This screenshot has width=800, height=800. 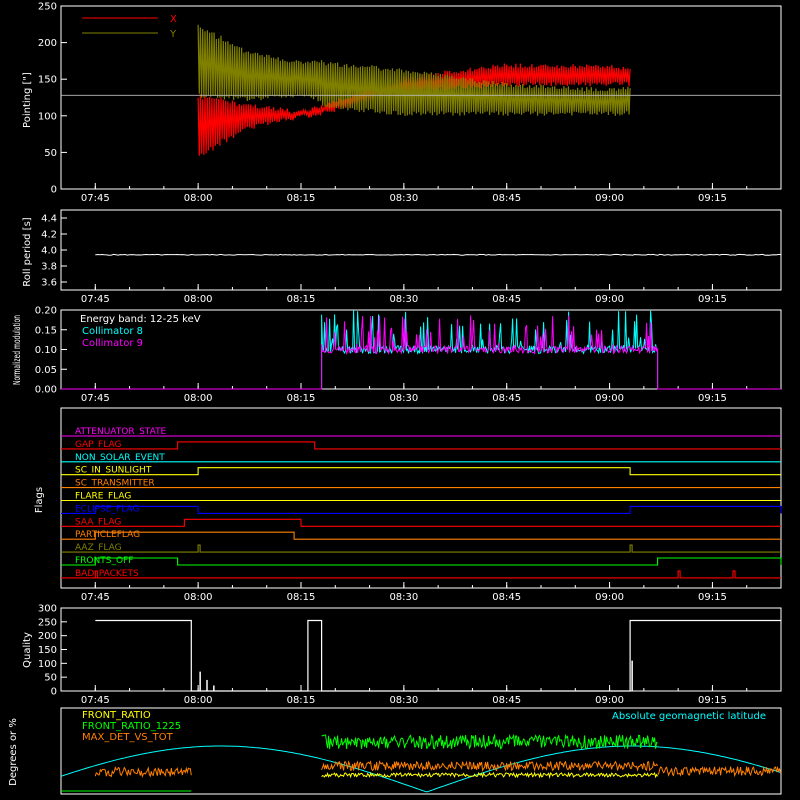 I want to click on y-tick-label: 4.2, so click(x=49, y=235).